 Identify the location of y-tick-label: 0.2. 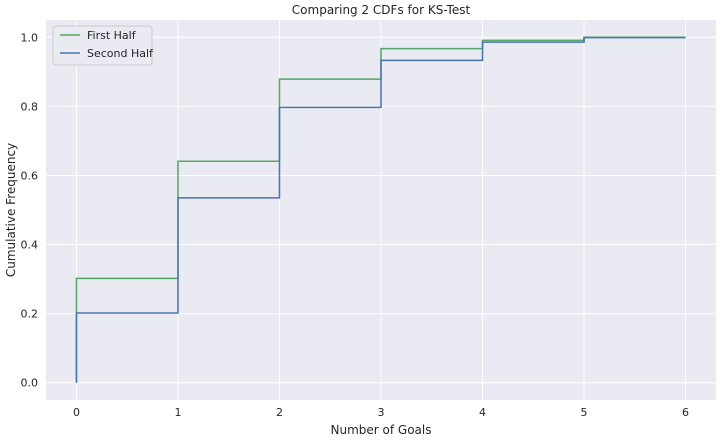
(30, 314).